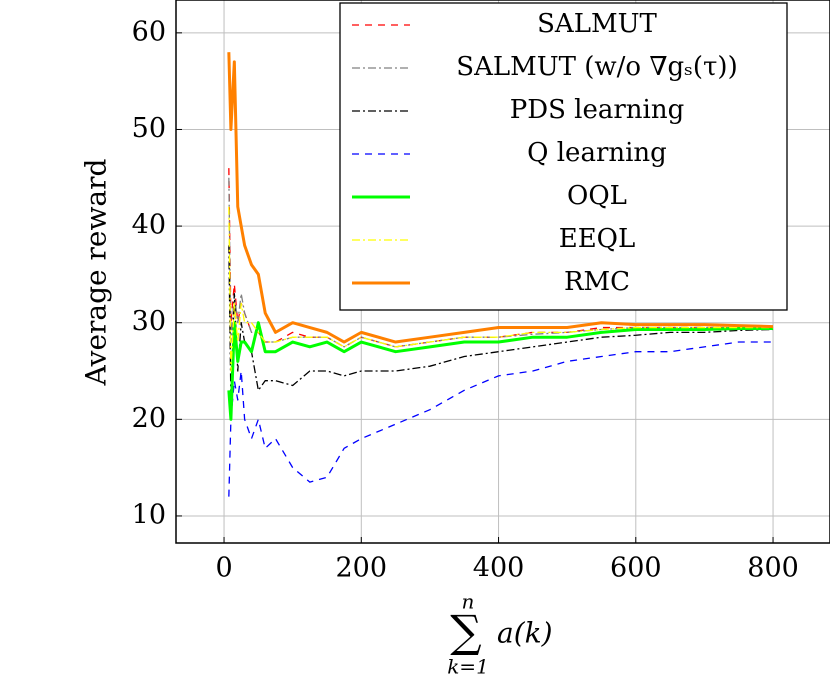  Describe the element at coordinates (223, 568) in the screenshot. I see `x-tick-label: 0` at that location.